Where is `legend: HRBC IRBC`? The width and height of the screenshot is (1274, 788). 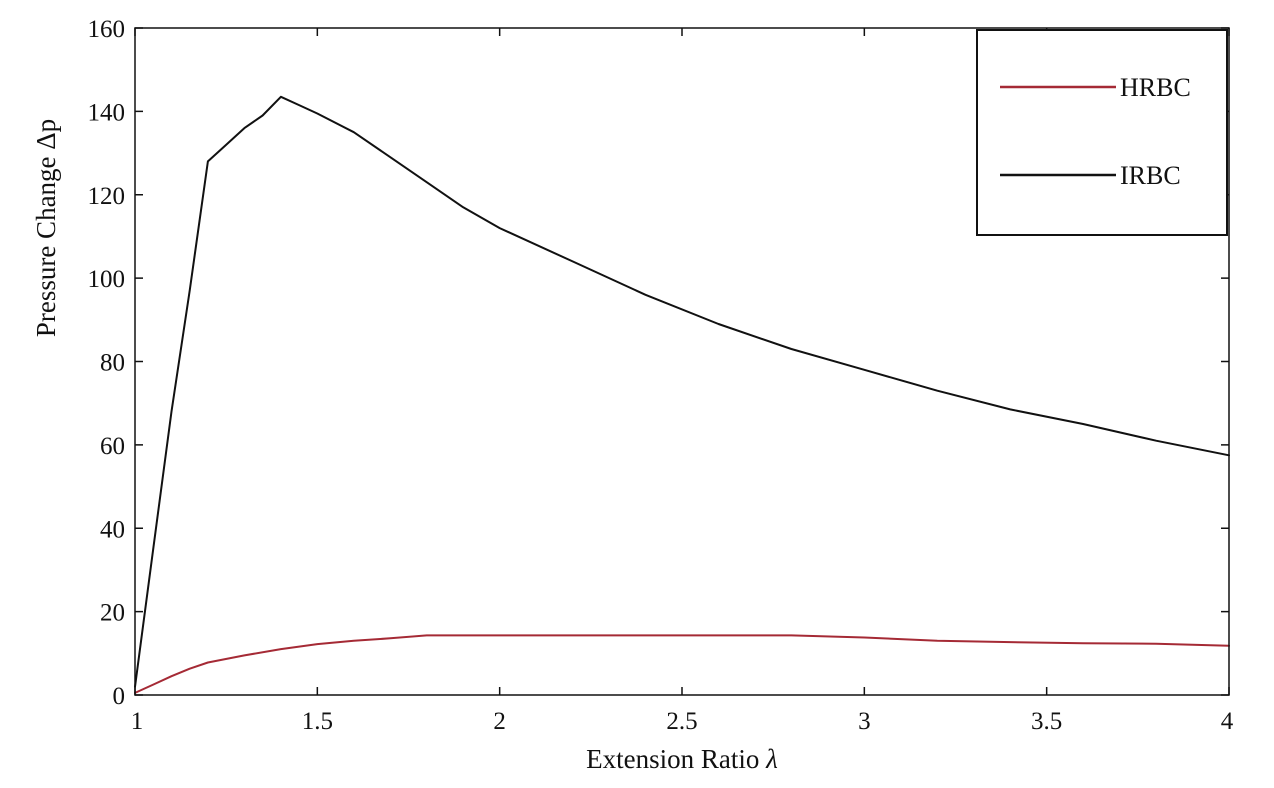 legend: HRBC IRBC is located at coordinates (1102, 132).